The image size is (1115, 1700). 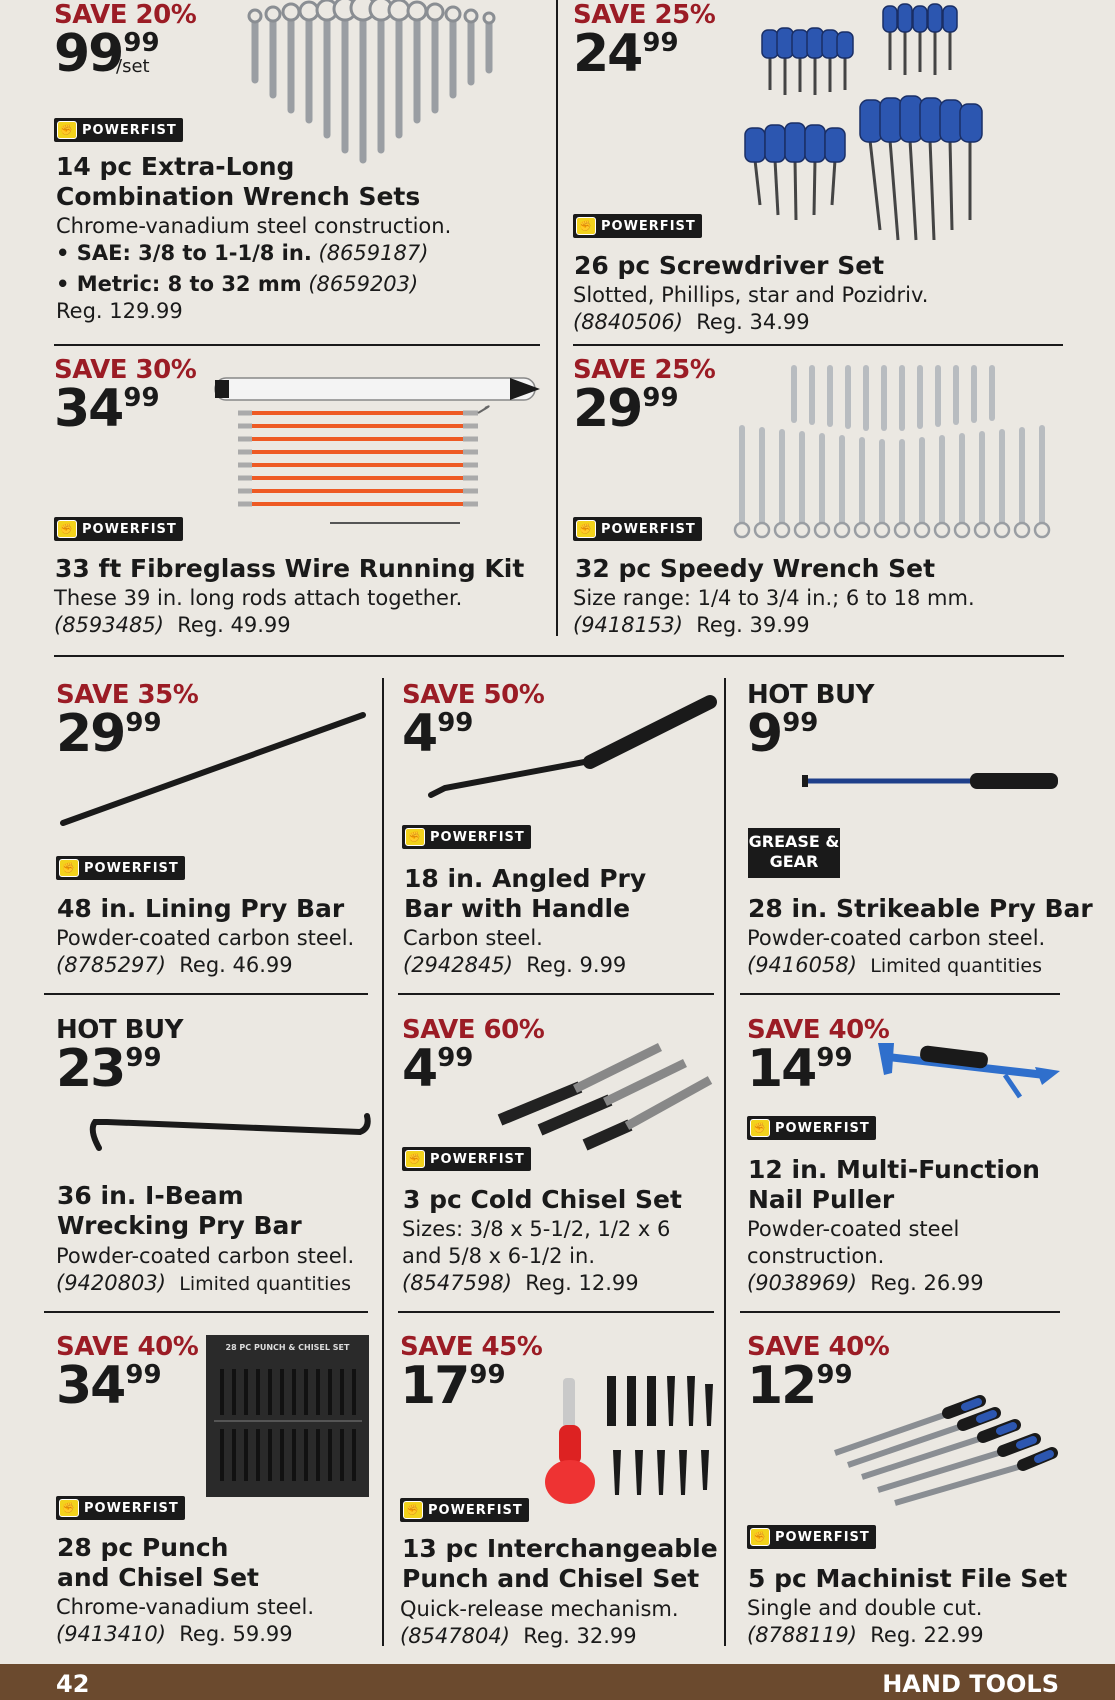 What do you see at coordinates (109, 1069) in the screenshot?
I see `price: 2399` at bounding box center [109, 1069].